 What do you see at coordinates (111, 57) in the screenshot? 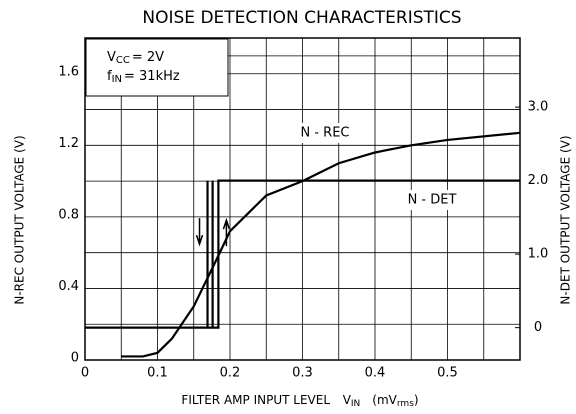
I see `condition-part: V` at bounding box center [111, 57].